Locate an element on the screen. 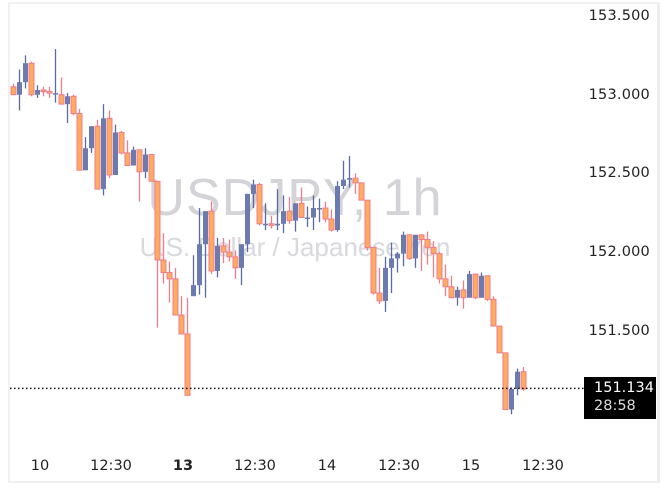  price-tick-label: 153.500 is located at coordinates (619, 16).